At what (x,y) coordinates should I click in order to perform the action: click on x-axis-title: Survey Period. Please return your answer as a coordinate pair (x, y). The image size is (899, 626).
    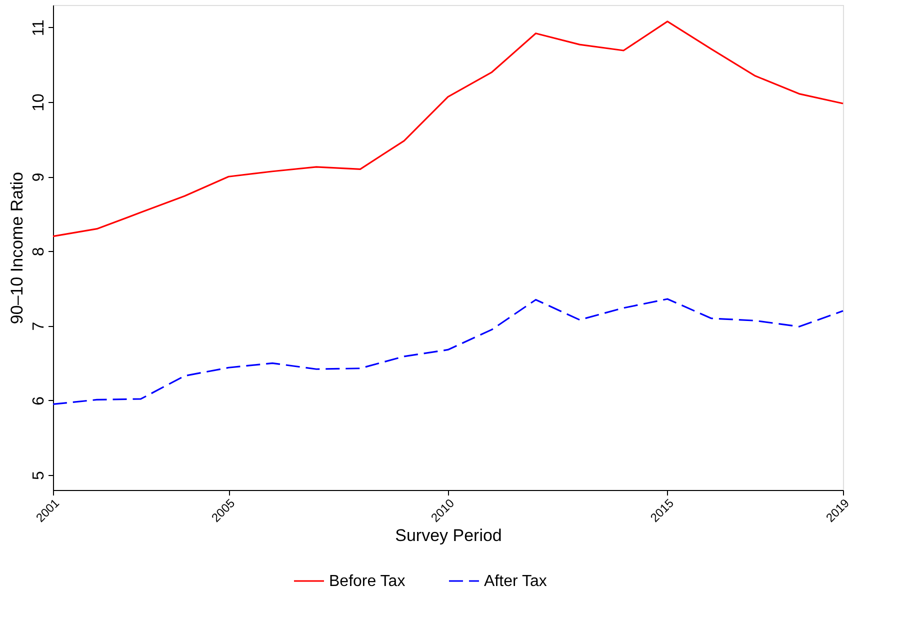
    Looking at the image, I should click on (448, 536).